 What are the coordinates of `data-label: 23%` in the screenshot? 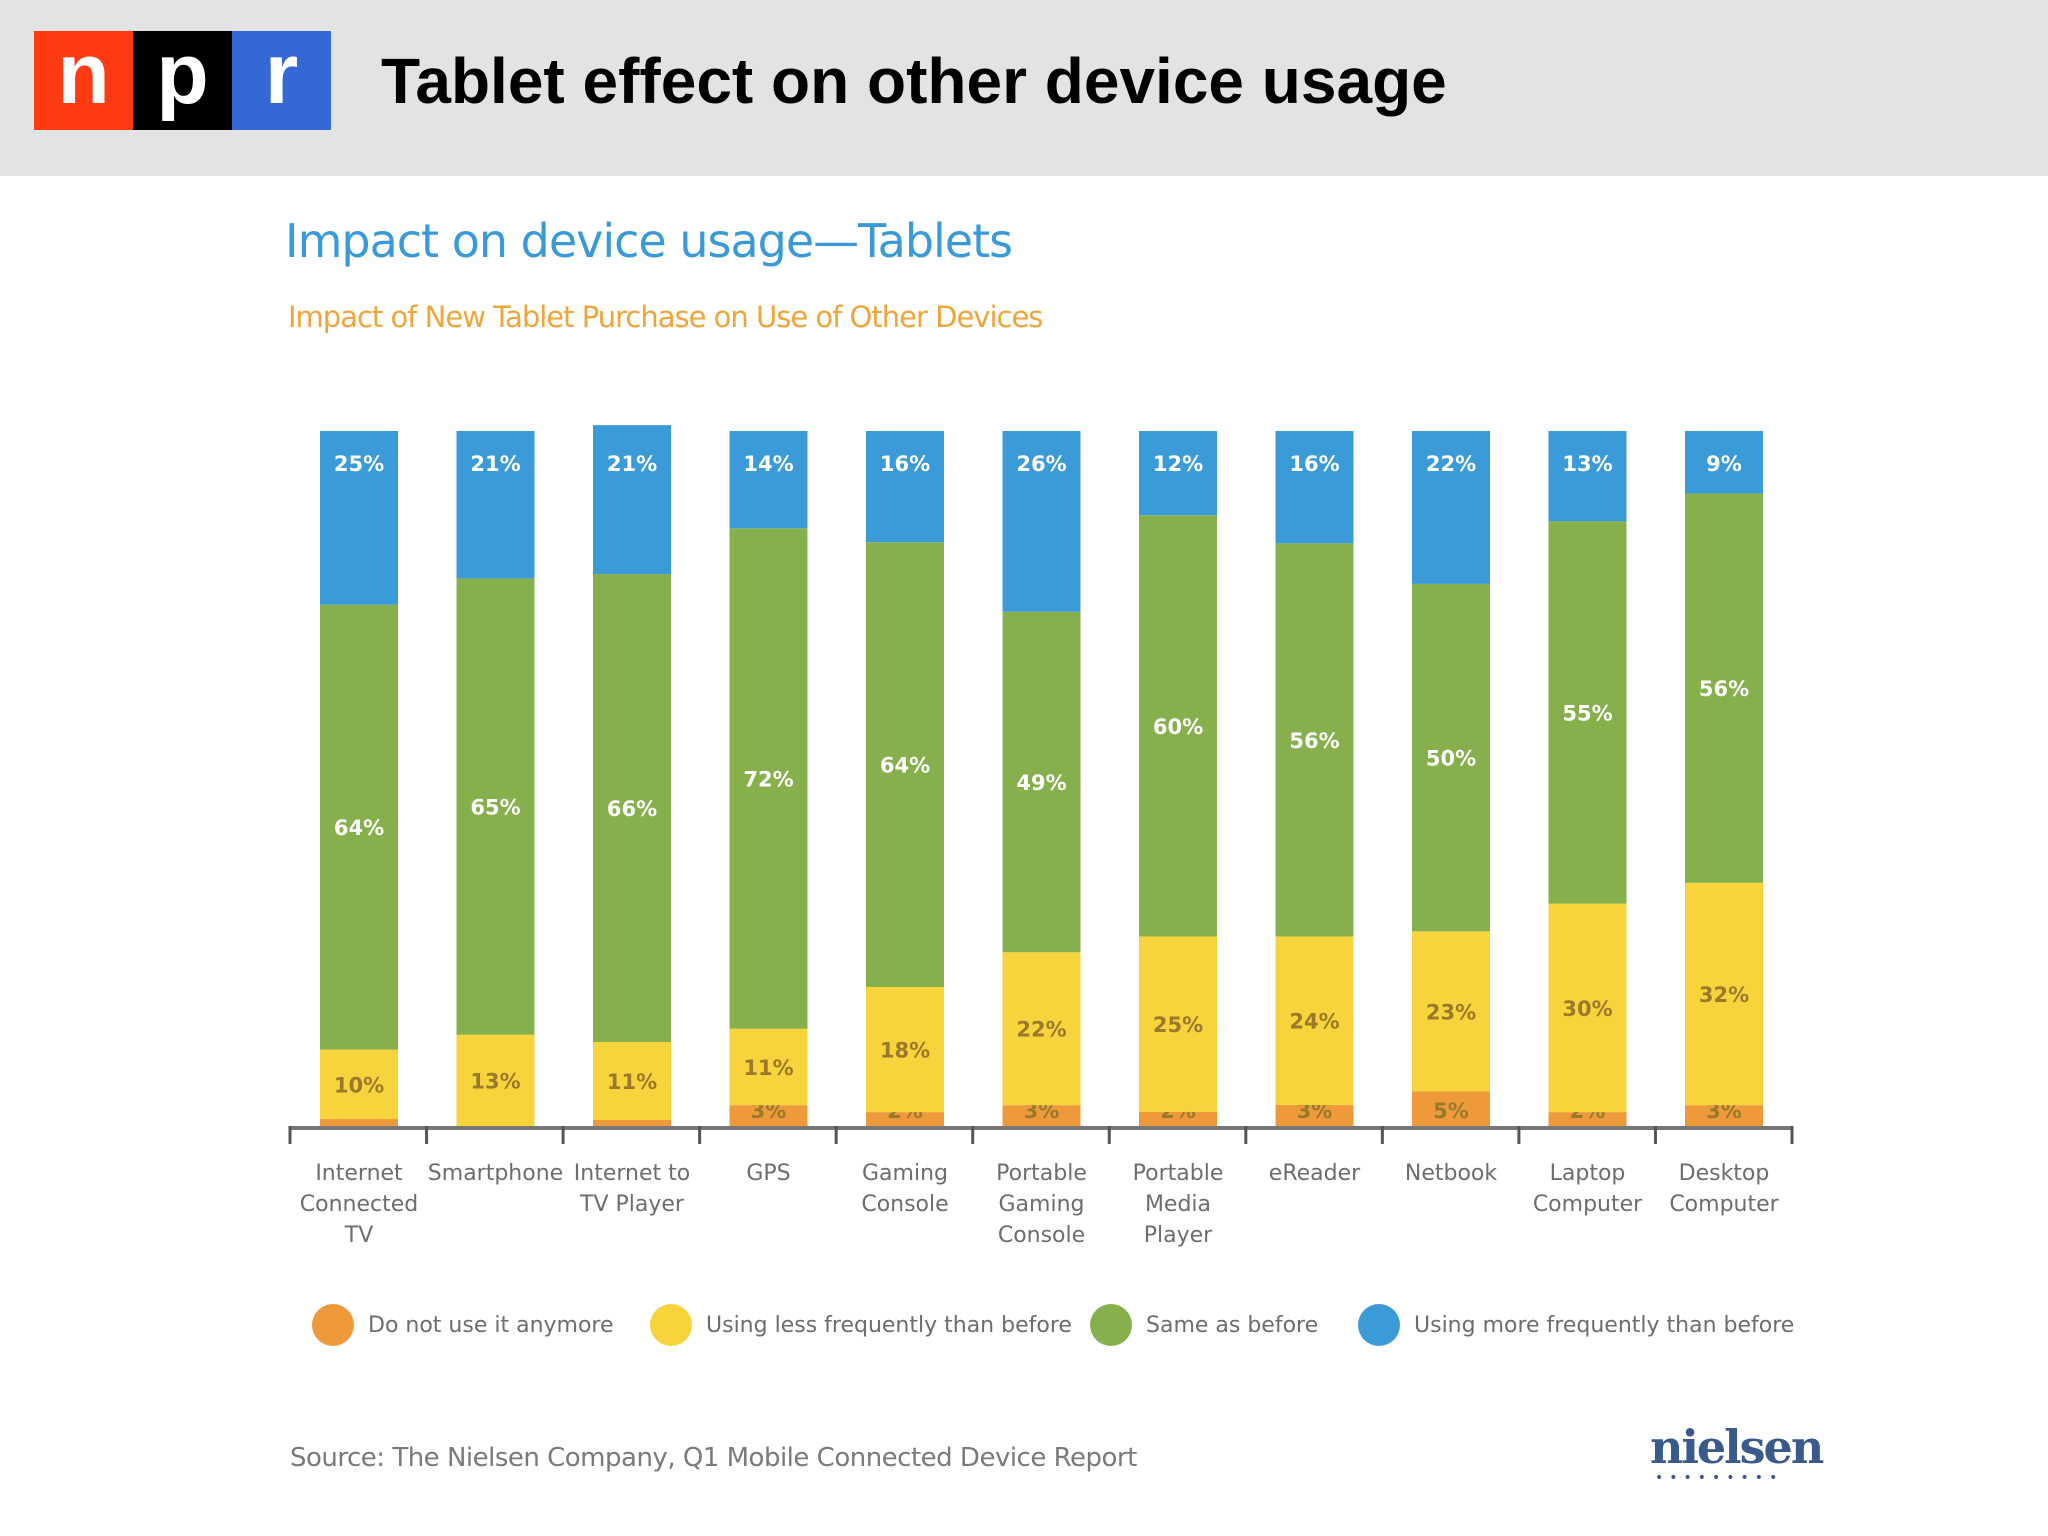 It's located at (1451, 1012).